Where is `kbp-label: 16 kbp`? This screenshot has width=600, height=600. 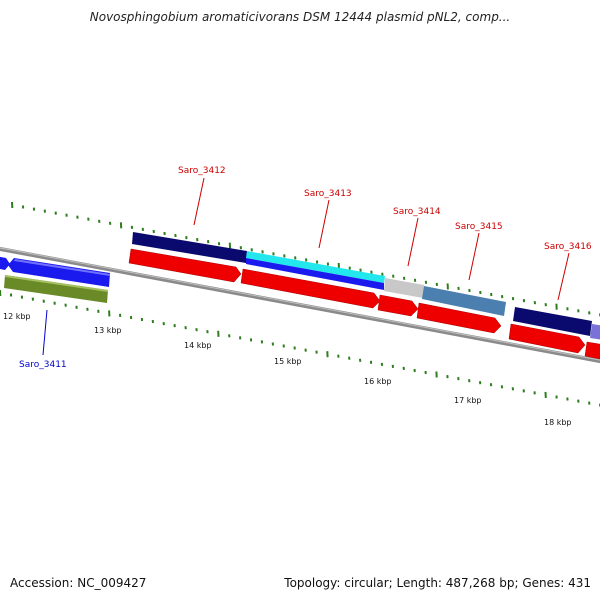 kbp-label: 16 kbp is located at coordinates (378, 381).